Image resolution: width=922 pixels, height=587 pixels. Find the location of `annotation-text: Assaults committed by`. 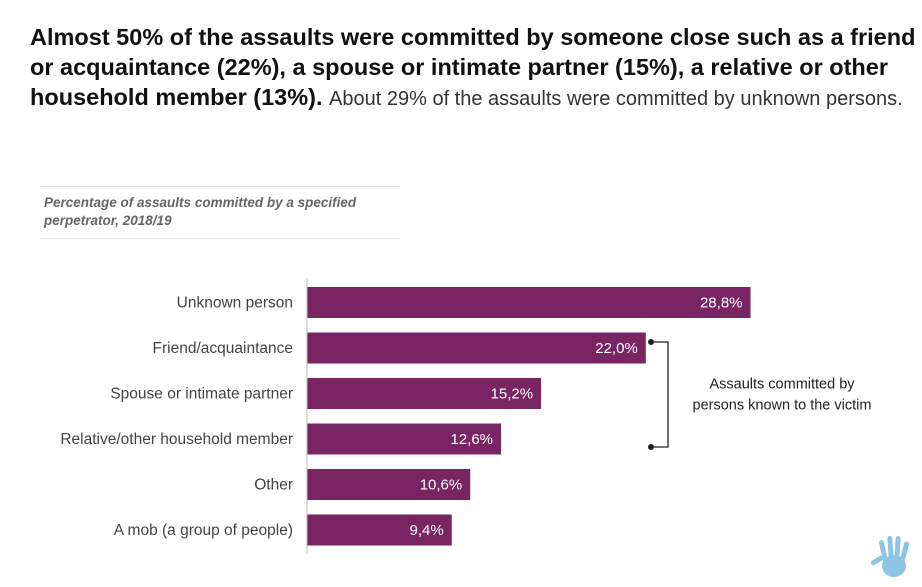

annotation-text: Assaults committed by is located at coordinates (782, 385).